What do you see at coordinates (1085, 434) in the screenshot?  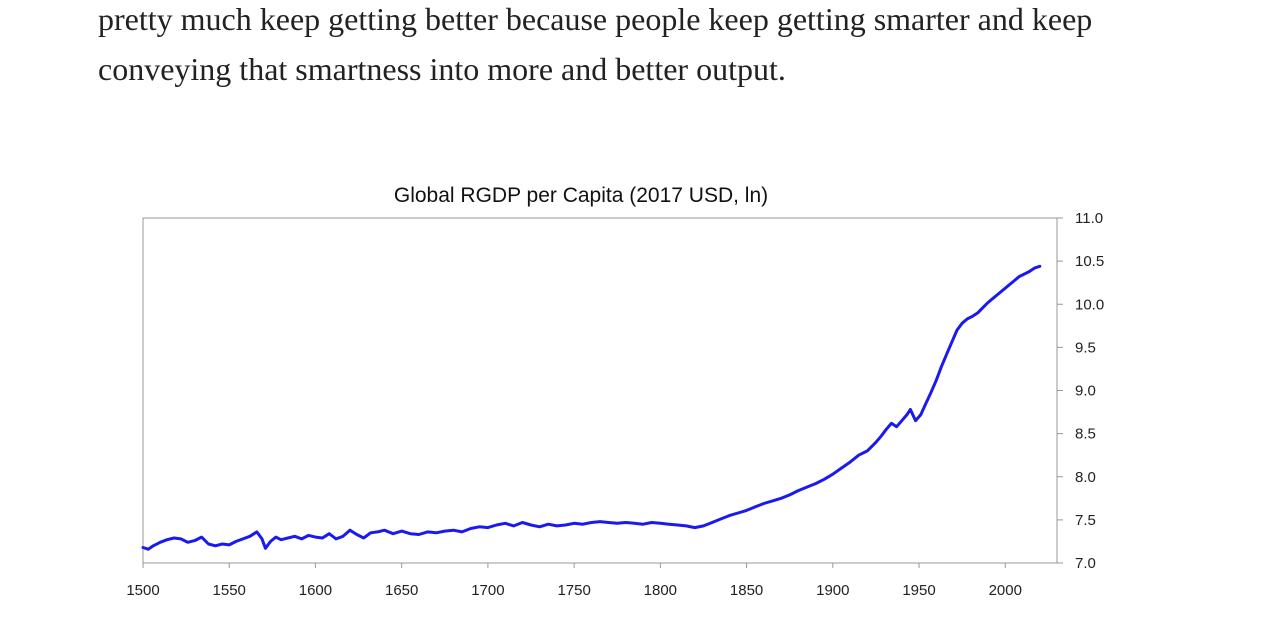 I see `y-tick-label: 8.5` at bounding box center [1085, 434].